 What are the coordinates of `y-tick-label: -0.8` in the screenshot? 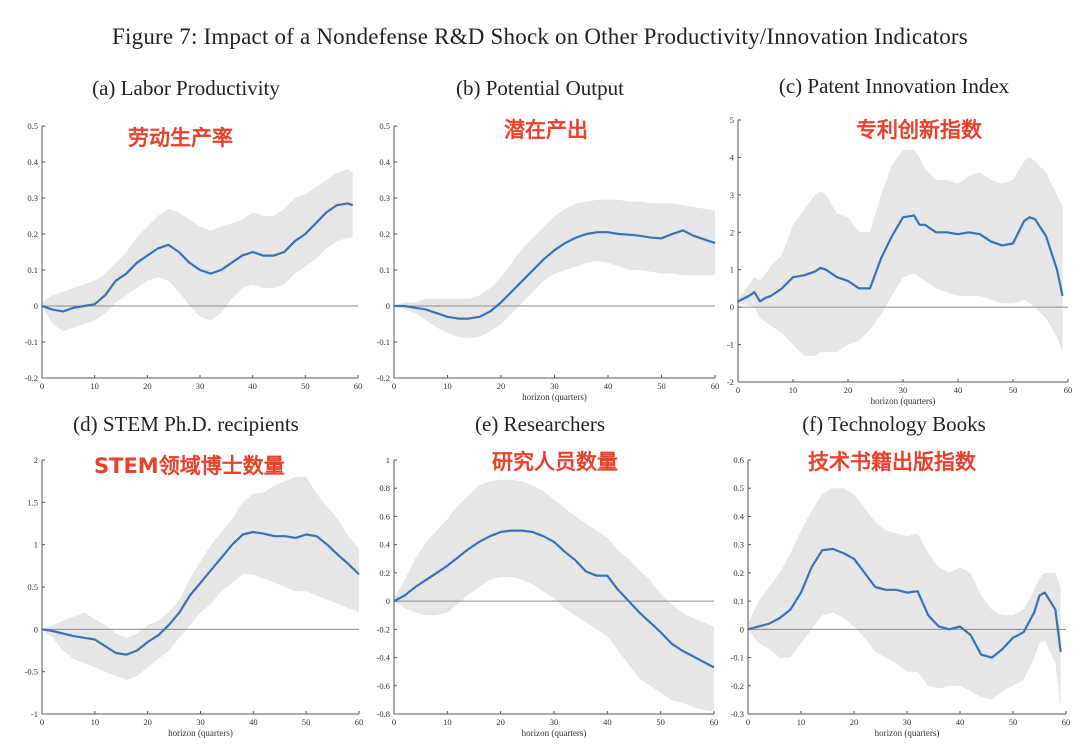 It's located at (383, 714).